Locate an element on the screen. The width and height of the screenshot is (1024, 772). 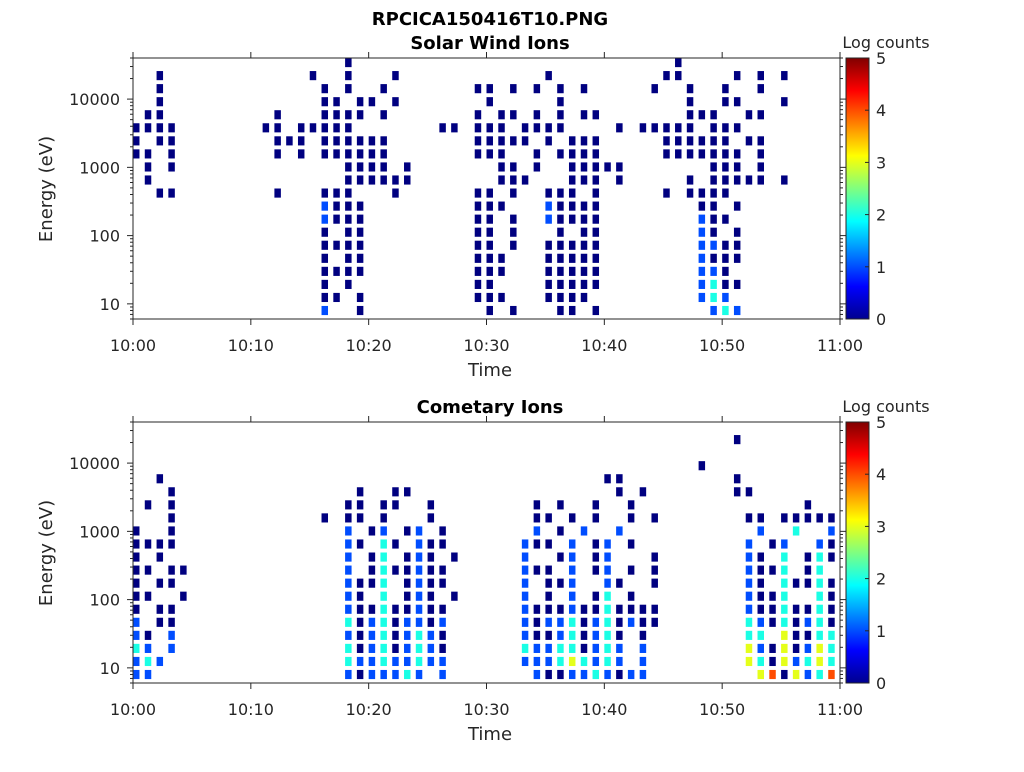
x-tick-label: 10:10 is located at coordinates (251, 345).